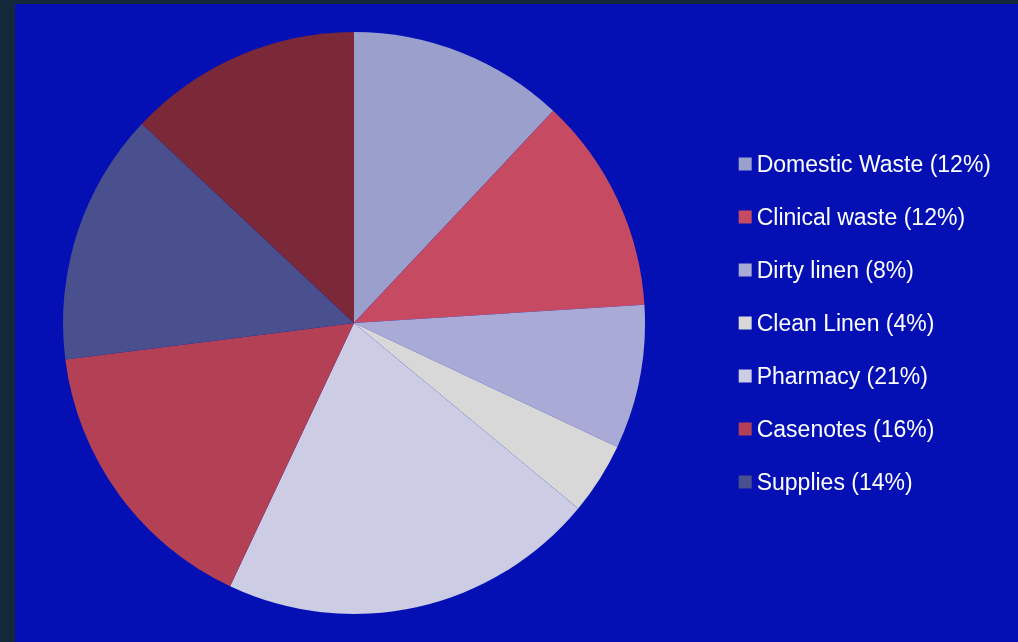 The width and height of the screenshot is (1018, 642). What do you see at coordinates (834, 482) in the screenshot?
I see `legend-label: Supplies (14%)` at bounding box center [834, 482].